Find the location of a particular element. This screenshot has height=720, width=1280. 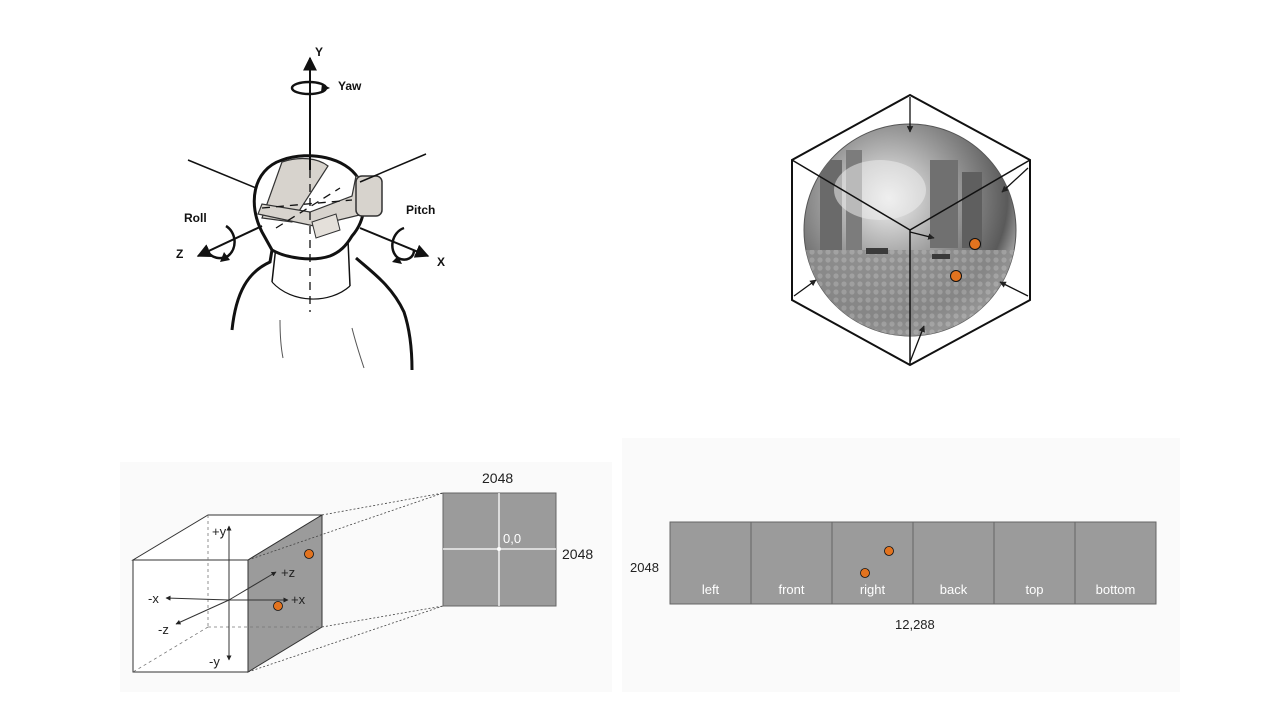

torso-outline is located at coordinates (322, 310).